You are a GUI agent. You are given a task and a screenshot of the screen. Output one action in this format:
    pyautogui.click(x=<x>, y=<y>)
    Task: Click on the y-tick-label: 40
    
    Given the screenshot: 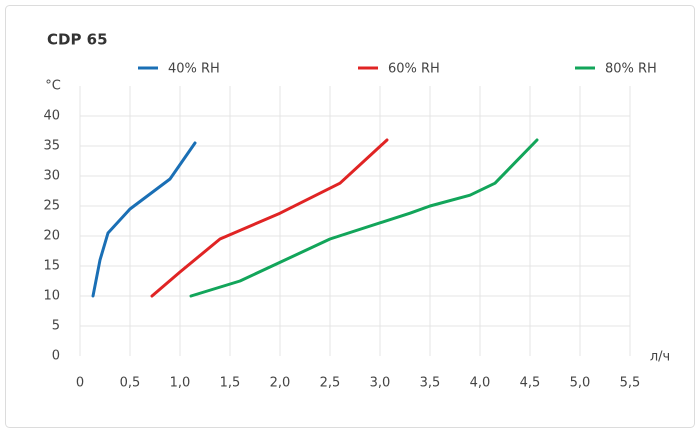 What is the action you would take?
    pyautogui.click(x=51, y=116)
    